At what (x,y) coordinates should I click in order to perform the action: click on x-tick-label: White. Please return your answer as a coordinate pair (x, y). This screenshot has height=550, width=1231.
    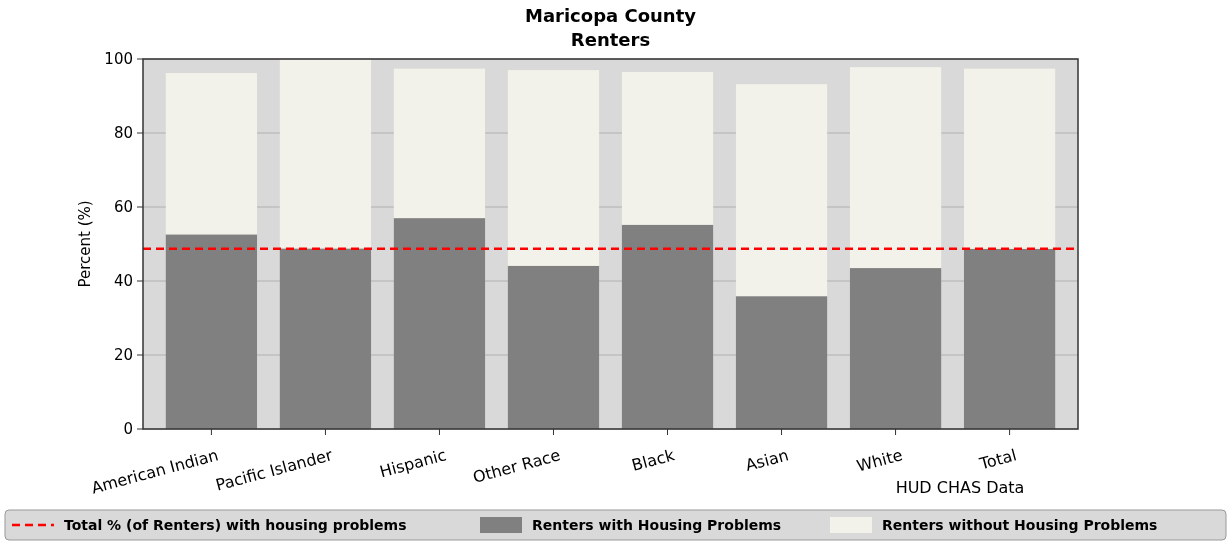
    Looking at the image, I should click on (879, 460).